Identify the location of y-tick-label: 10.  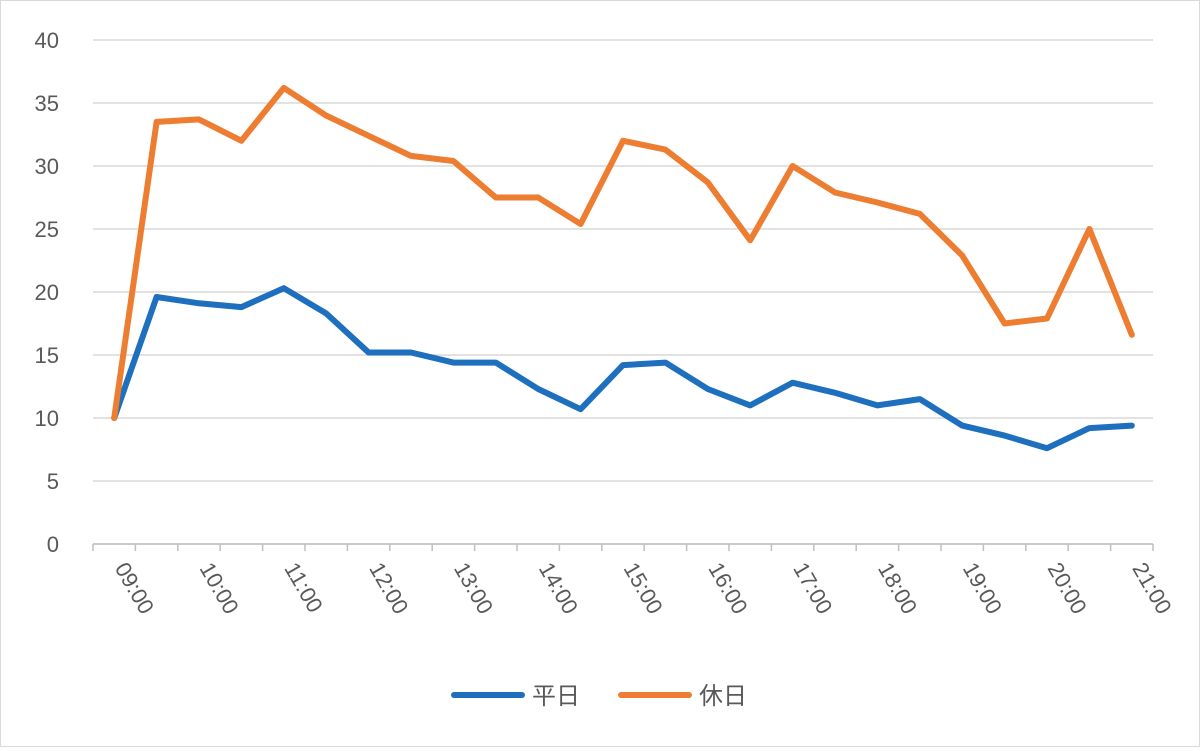
(47, 418).